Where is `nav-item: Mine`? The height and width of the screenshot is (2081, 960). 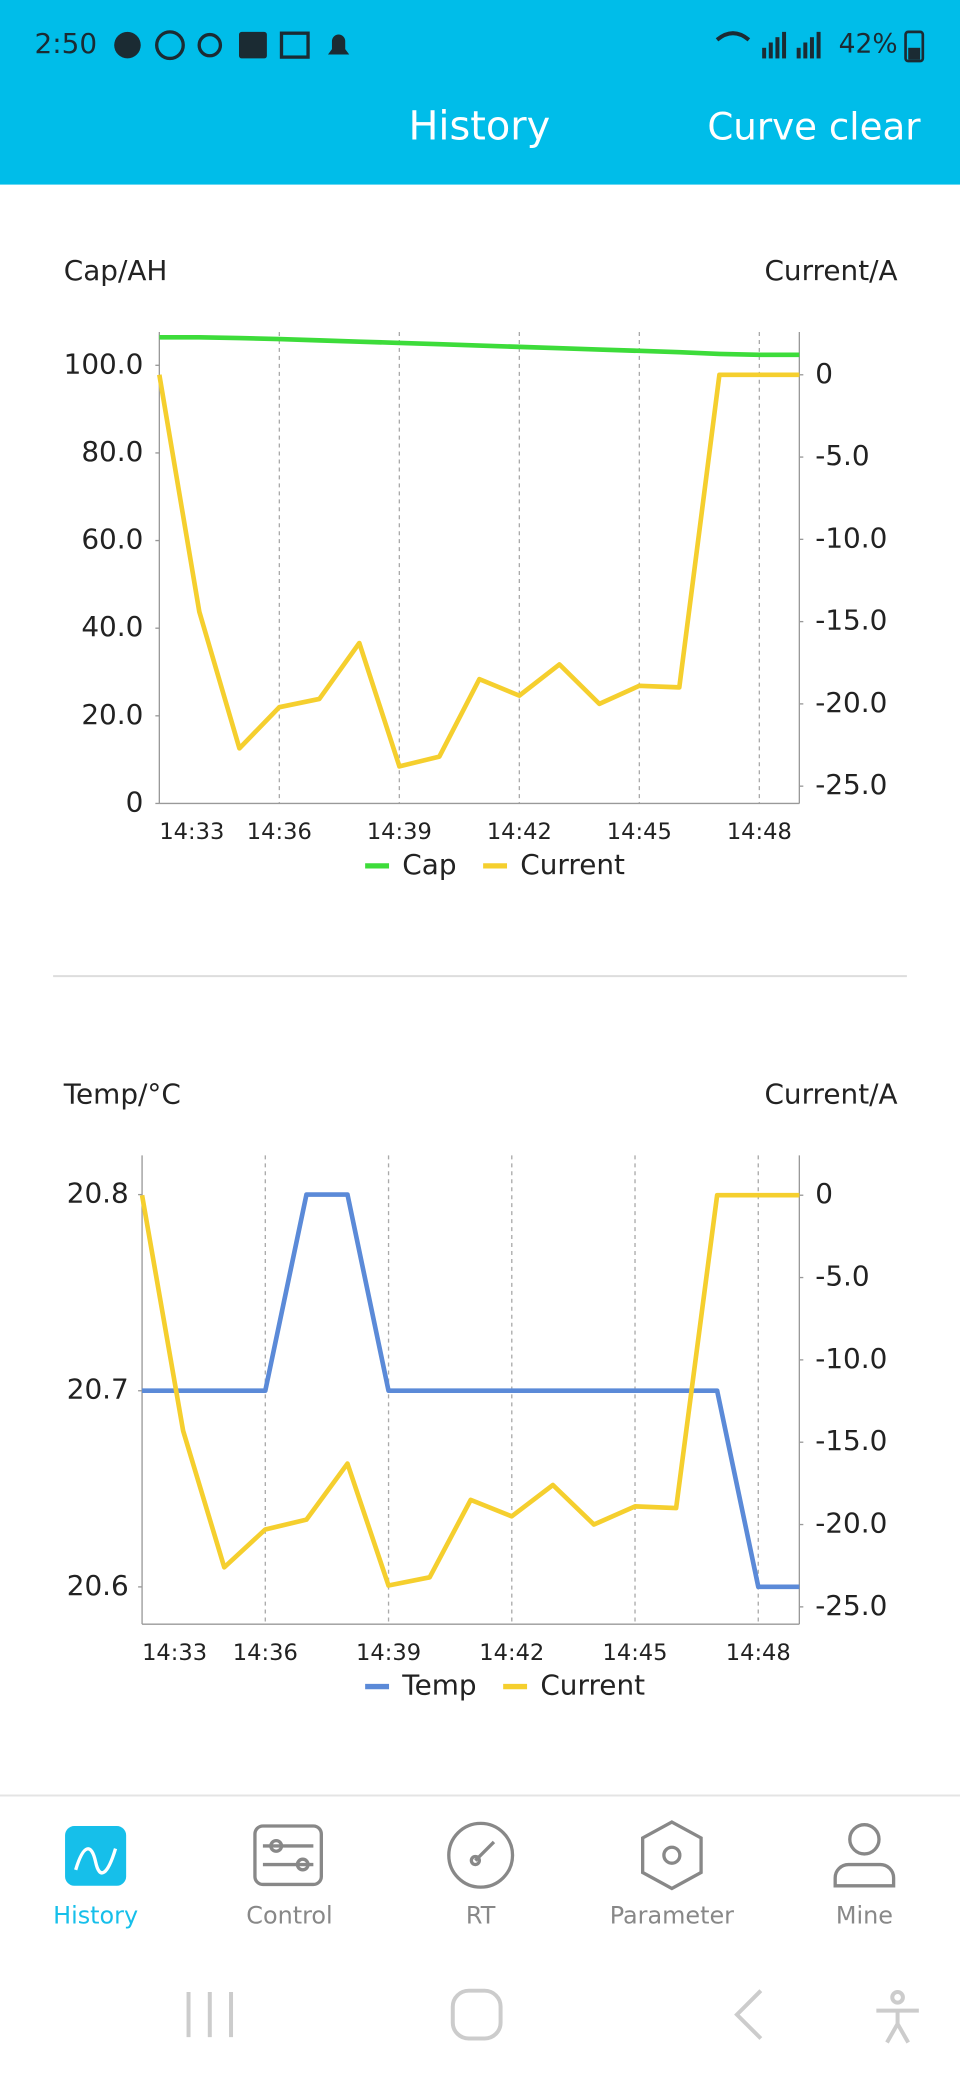
nav-item: Mine is located at coordinates (864, 1915).